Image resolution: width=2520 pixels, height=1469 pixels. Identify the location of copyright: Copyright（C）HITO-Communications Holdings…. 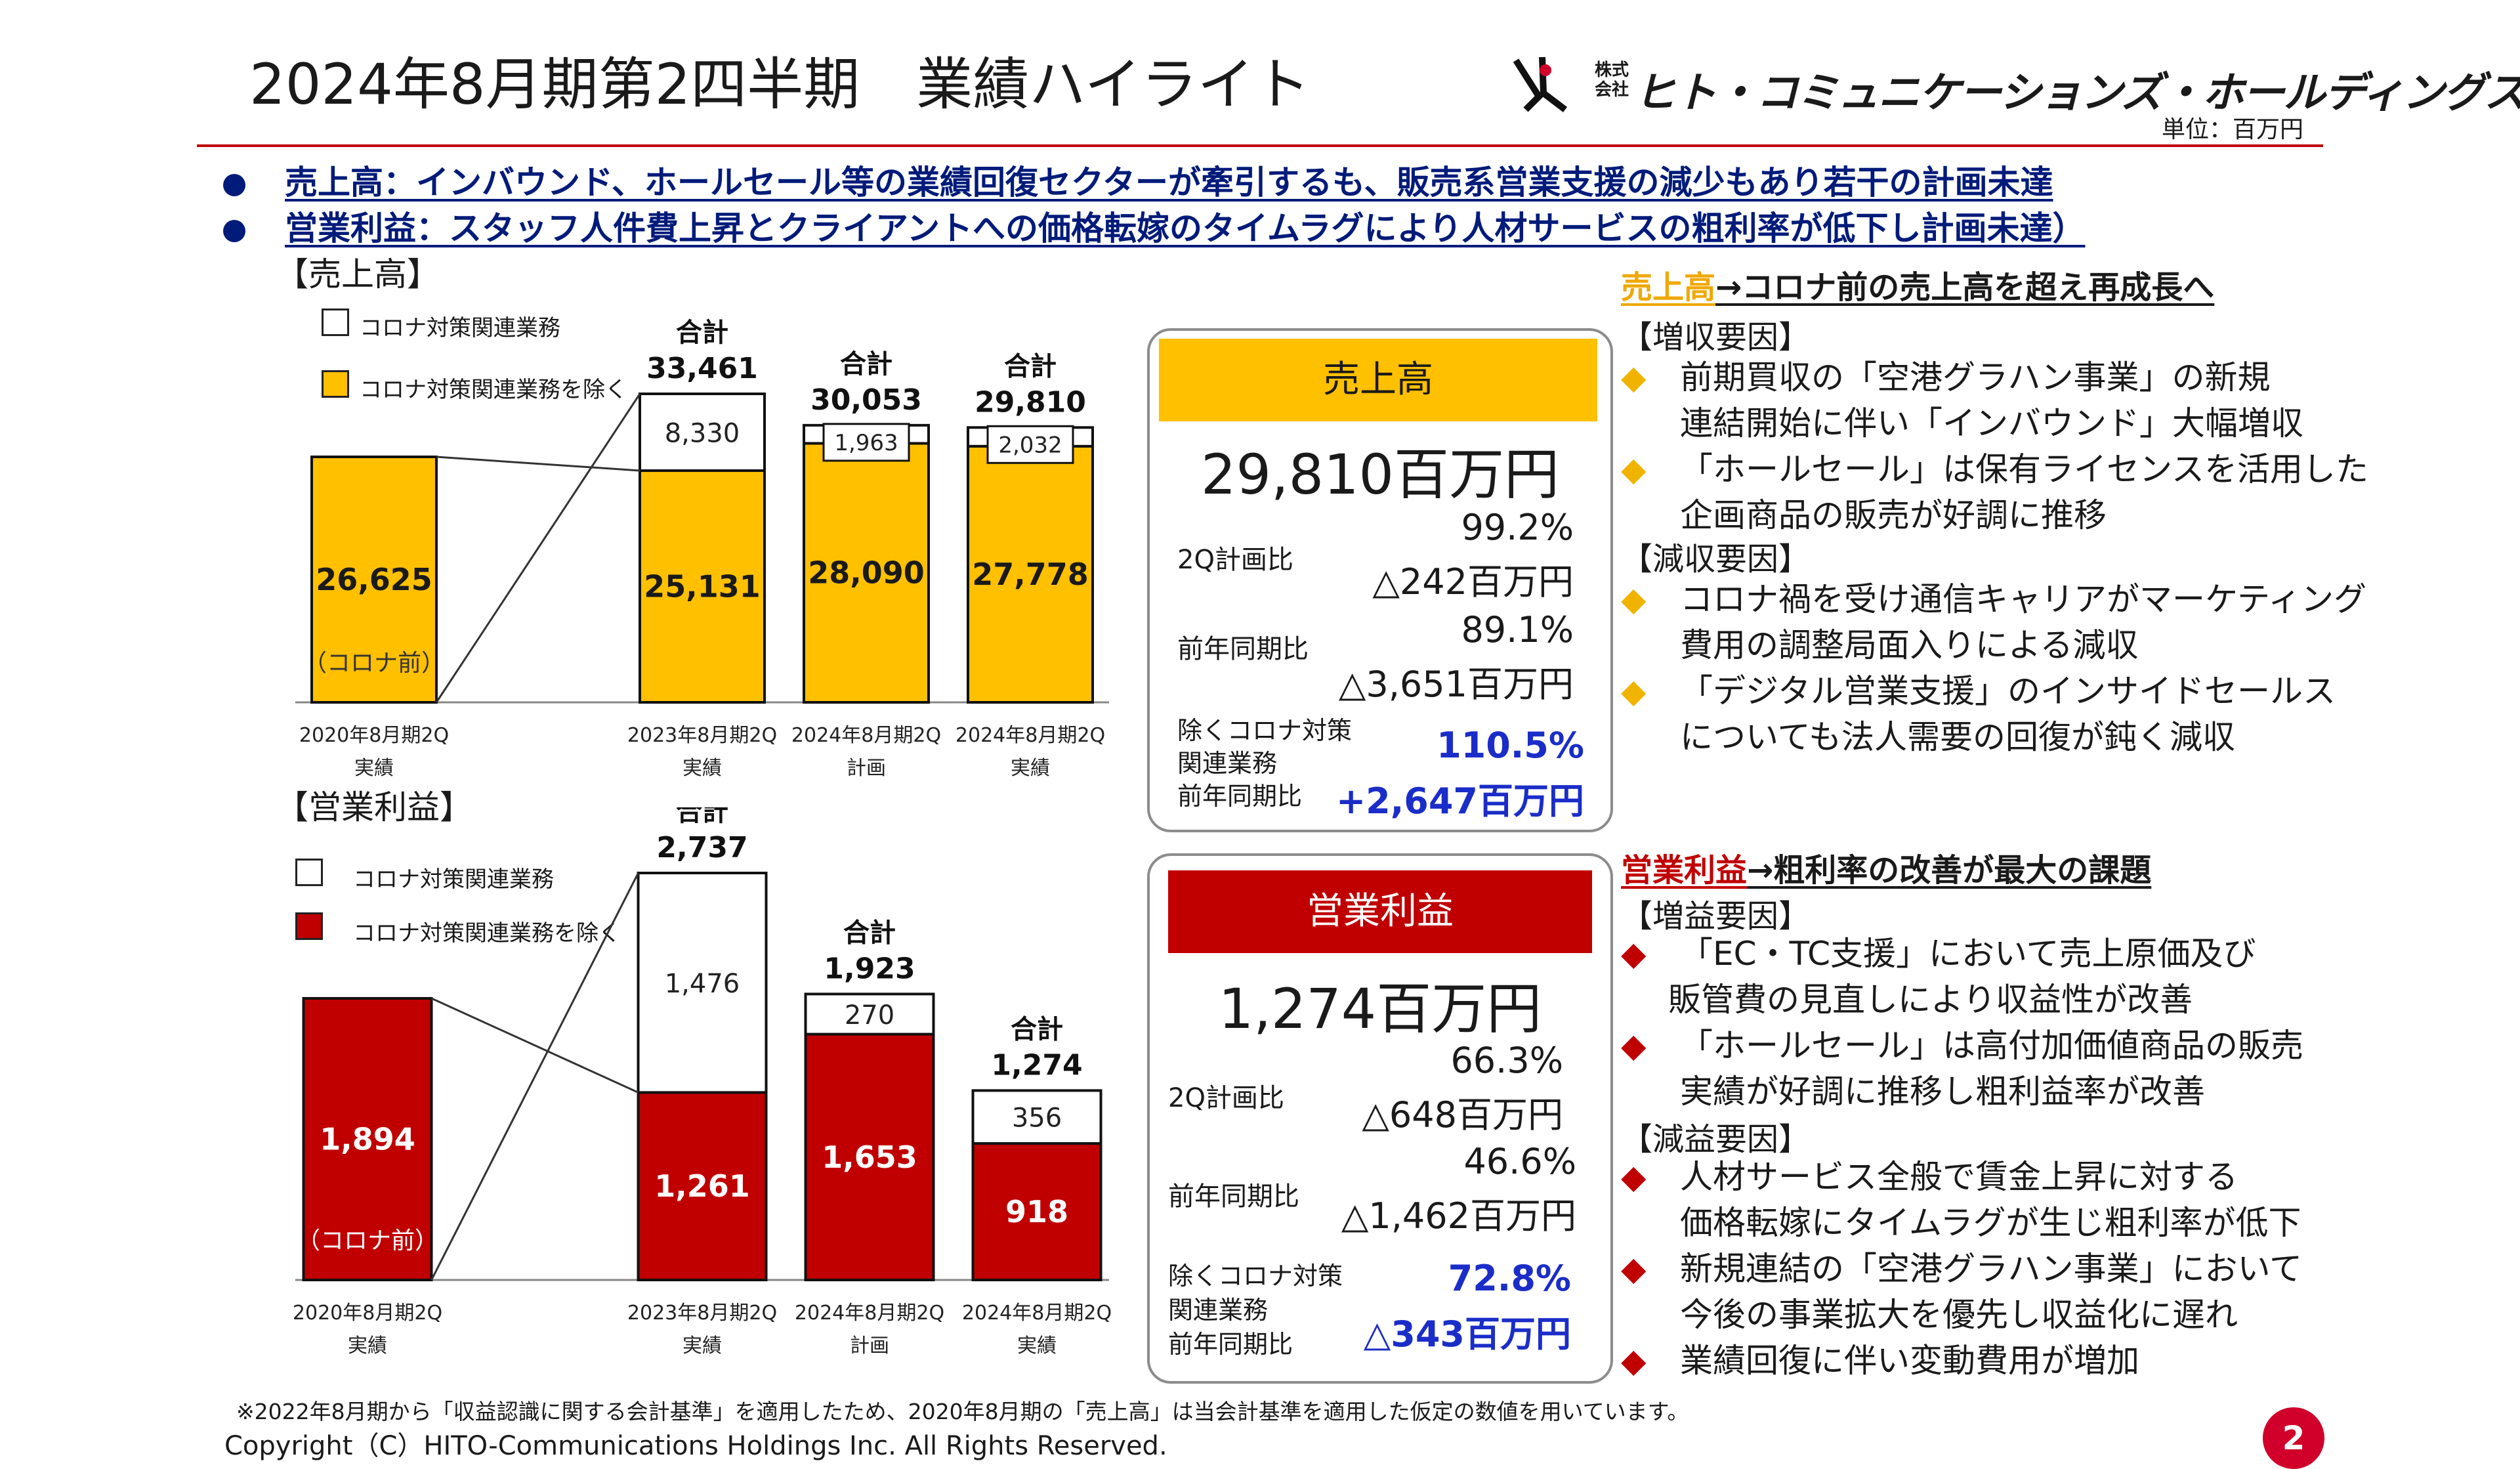
(695, 1446).